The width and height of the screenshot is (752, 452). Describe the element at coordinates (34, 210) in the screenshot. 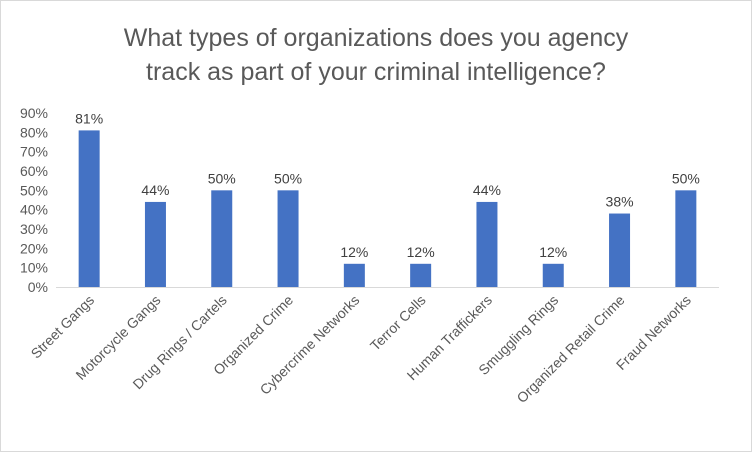

I see `y-tick-label: 40%` at that location.